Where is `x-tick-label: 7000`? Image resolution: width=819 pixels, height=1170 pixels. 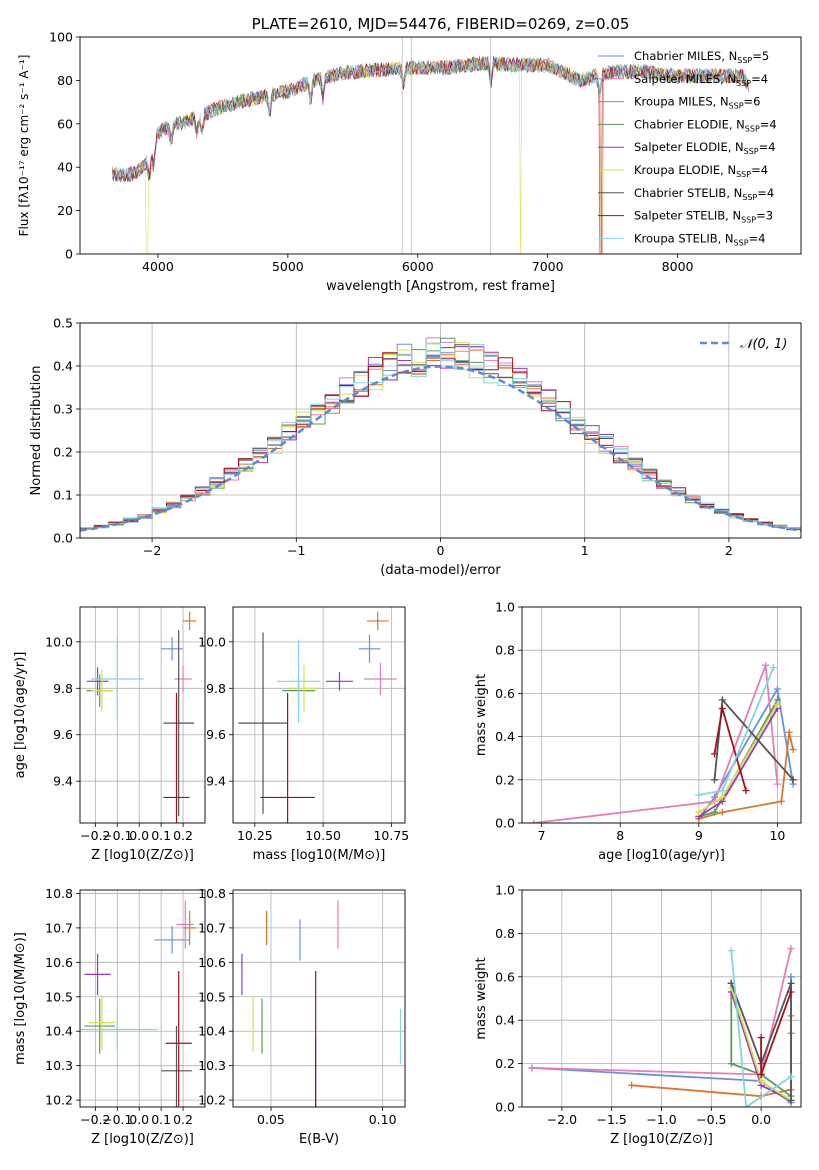
x-tick-label: 7000 is located at coordinates (548, 266).